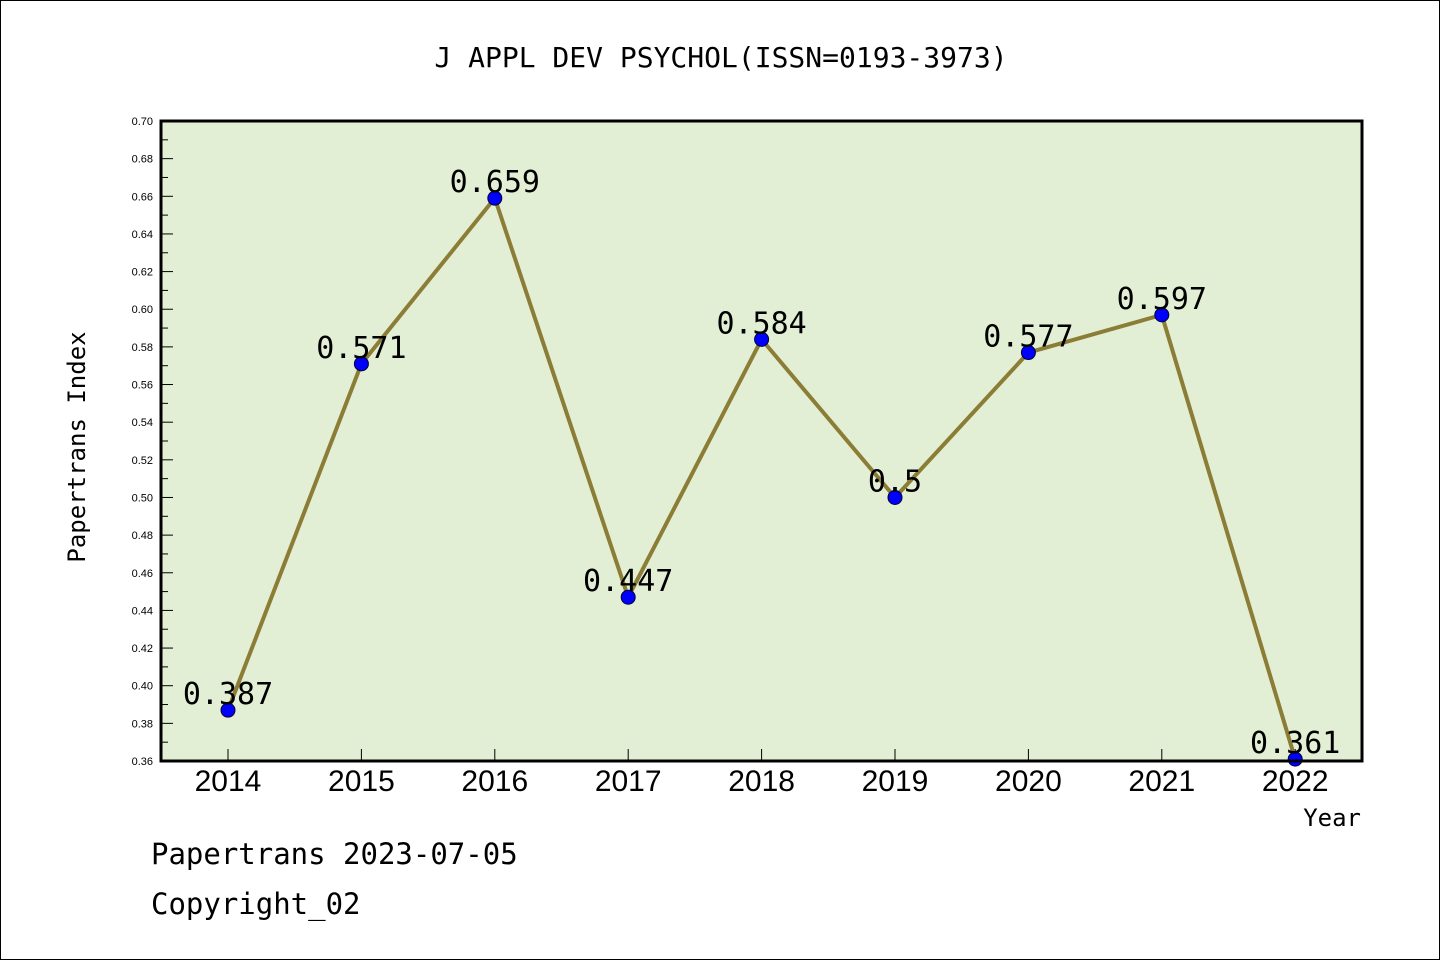 The height and width of the screenshot is (960, 1440). I want to click on y-tick-label: 0.42, so click(142, 649).